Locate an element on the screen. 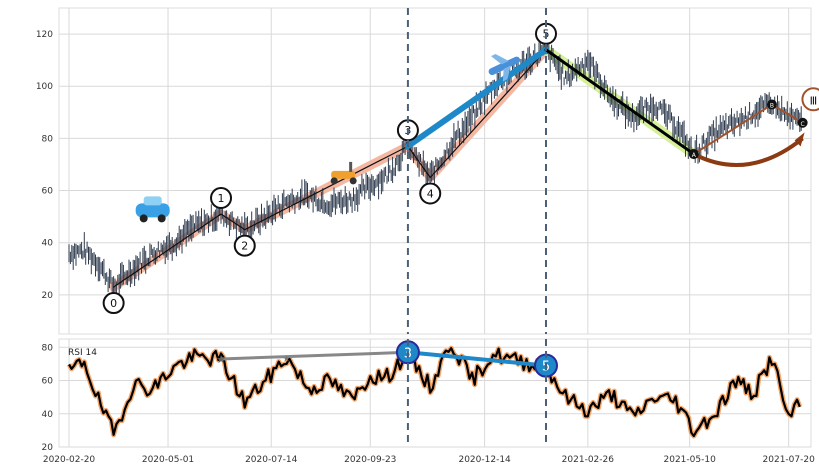 This screenshot has width=819, height=471. price-y-tick-label: 20 is located at coordinates (48, 296).